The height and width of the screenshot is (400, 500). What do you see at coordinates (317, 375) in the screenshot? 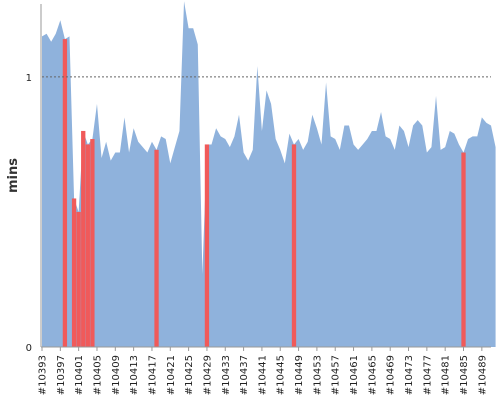
I see `x-tick-label: #10453` at bounding box center [317, 375].